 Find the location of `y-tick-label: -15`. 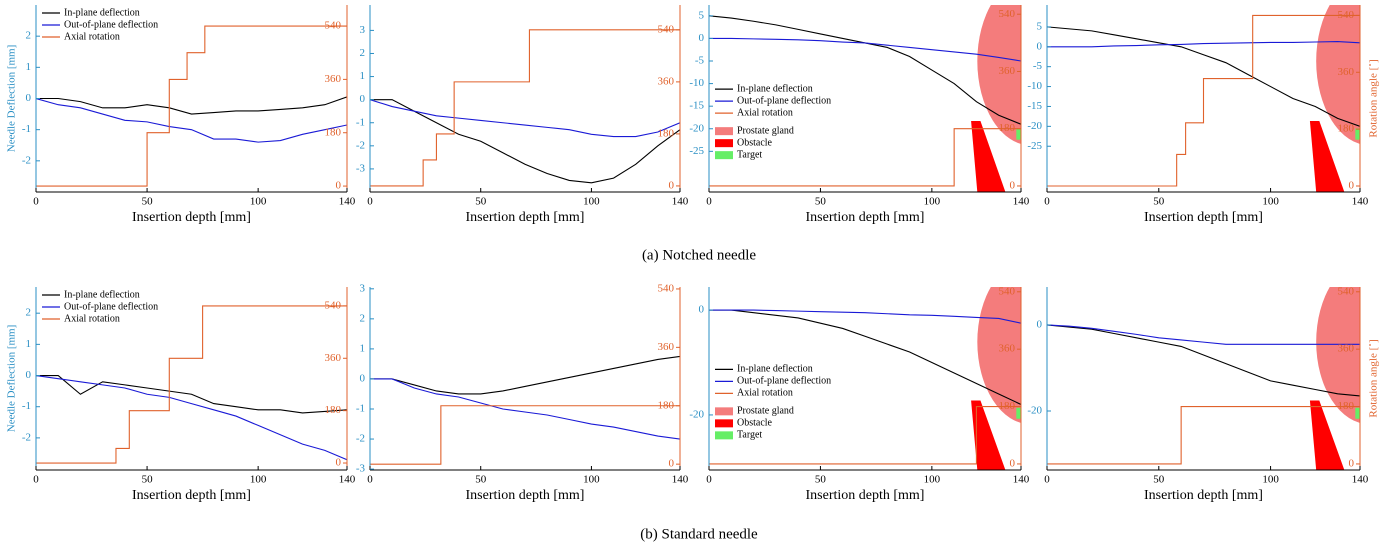

y-tick-label: -15 is located at coordinates (696, 106).